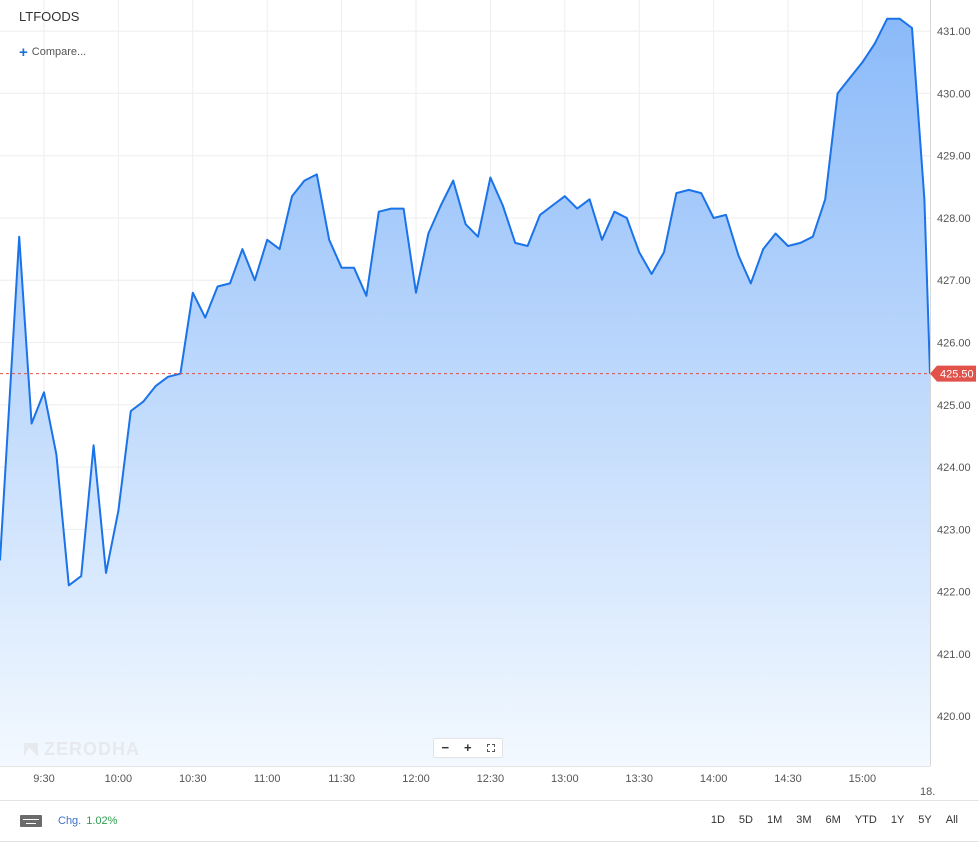  I want to click on x-tick-label: 11:30, so click(341, 779).